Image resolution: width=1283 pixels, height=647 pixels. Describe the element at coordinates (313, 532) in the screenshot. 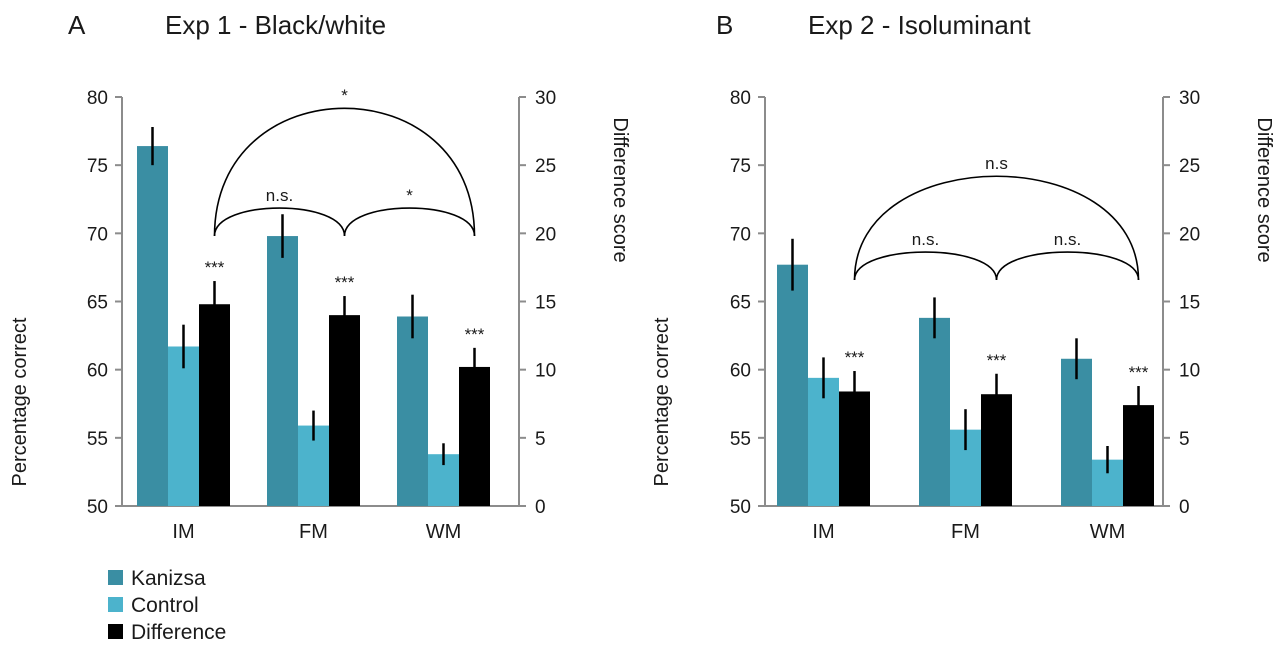

I see `panel-a-category-label: FM` at that location.